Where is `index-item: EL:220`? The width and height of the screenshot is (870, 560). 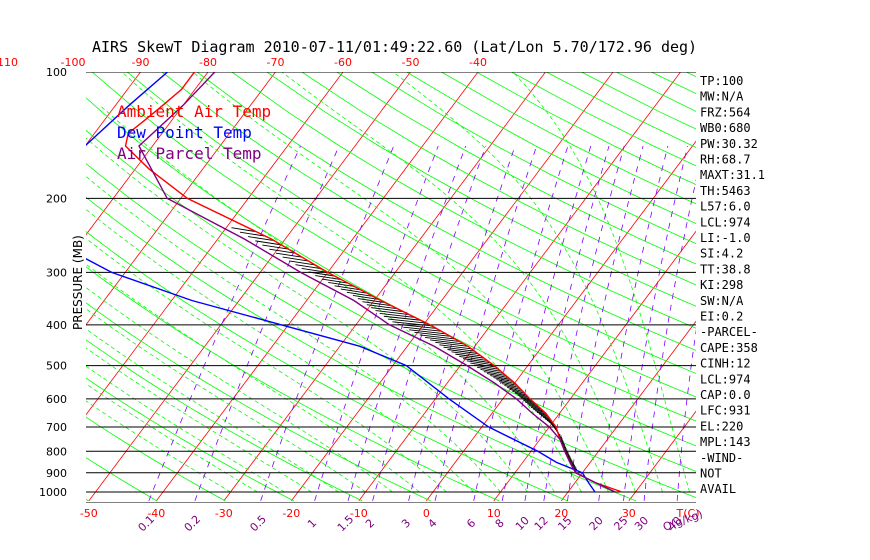
index-item: EL:220 is located at coordinates (721, 426).